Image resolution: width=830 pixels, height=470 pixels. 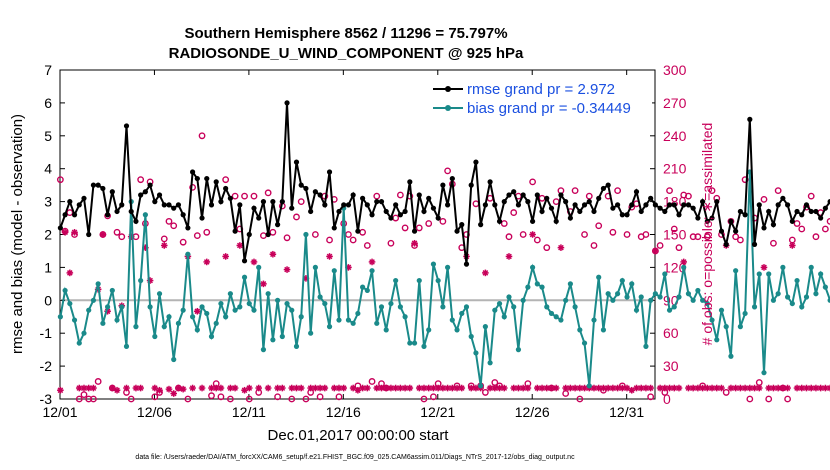 I want to click on right-tick-label: 120, so click(x=675, y=267).